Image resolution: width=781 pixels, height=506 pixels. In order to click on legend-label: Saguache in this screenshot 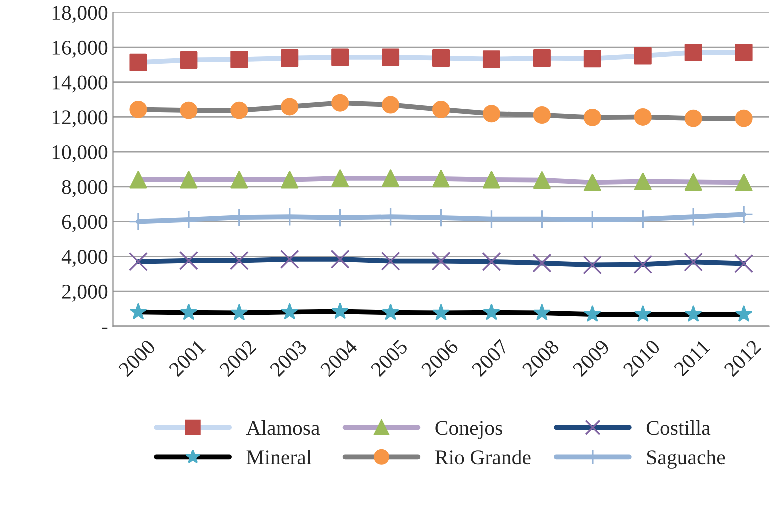, I will do `click(686, 459)`.